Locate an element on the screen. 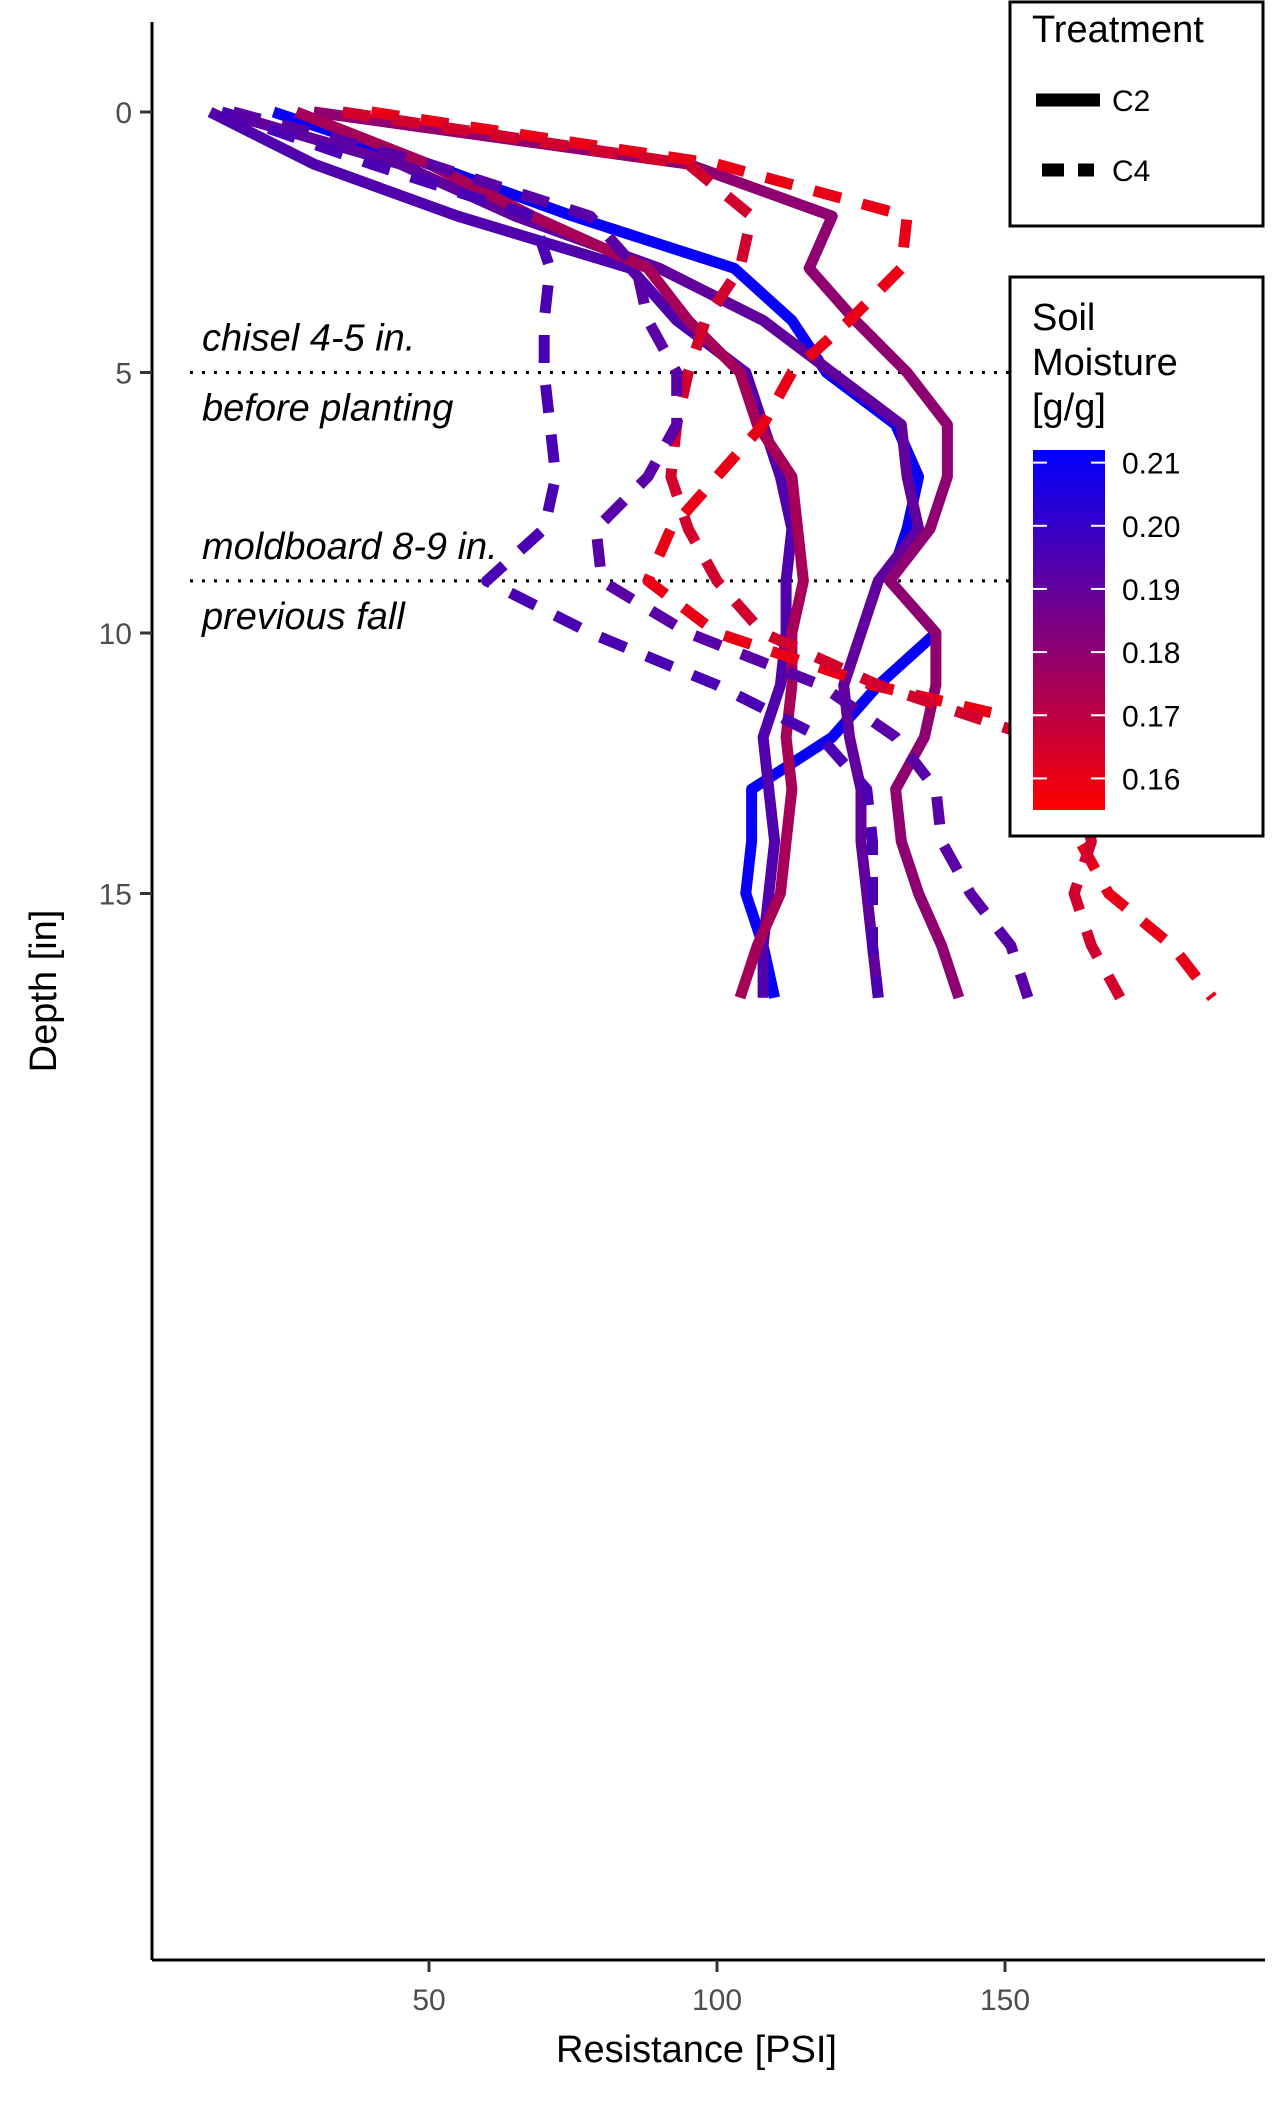 The height and width of the screenshot is (2105, 1272). y-tick-label: 0 is located at coordinates (123, 113).